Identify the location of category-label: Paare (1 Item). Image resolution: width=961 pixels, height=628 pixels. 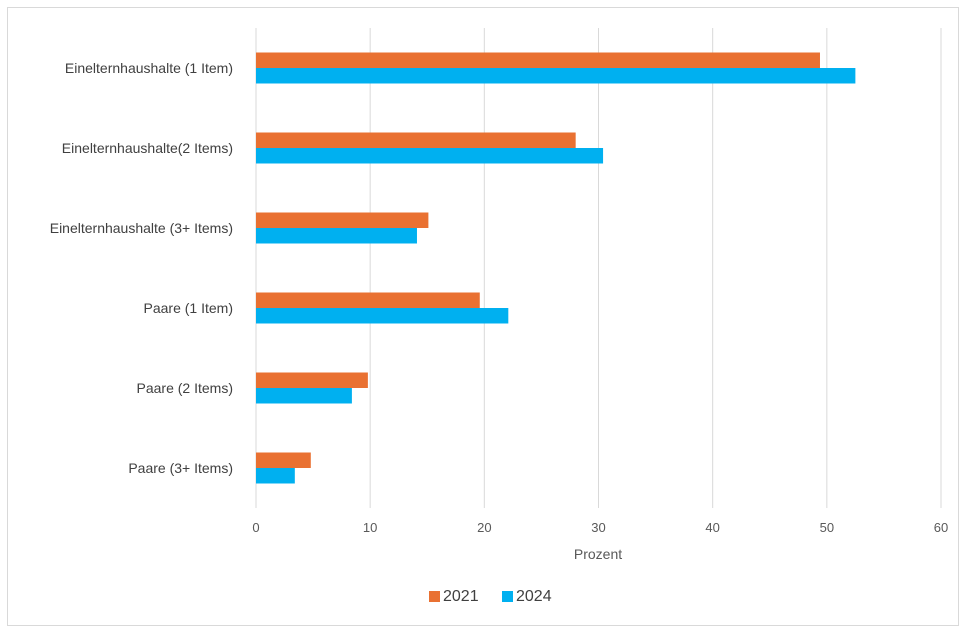
(188, 308).